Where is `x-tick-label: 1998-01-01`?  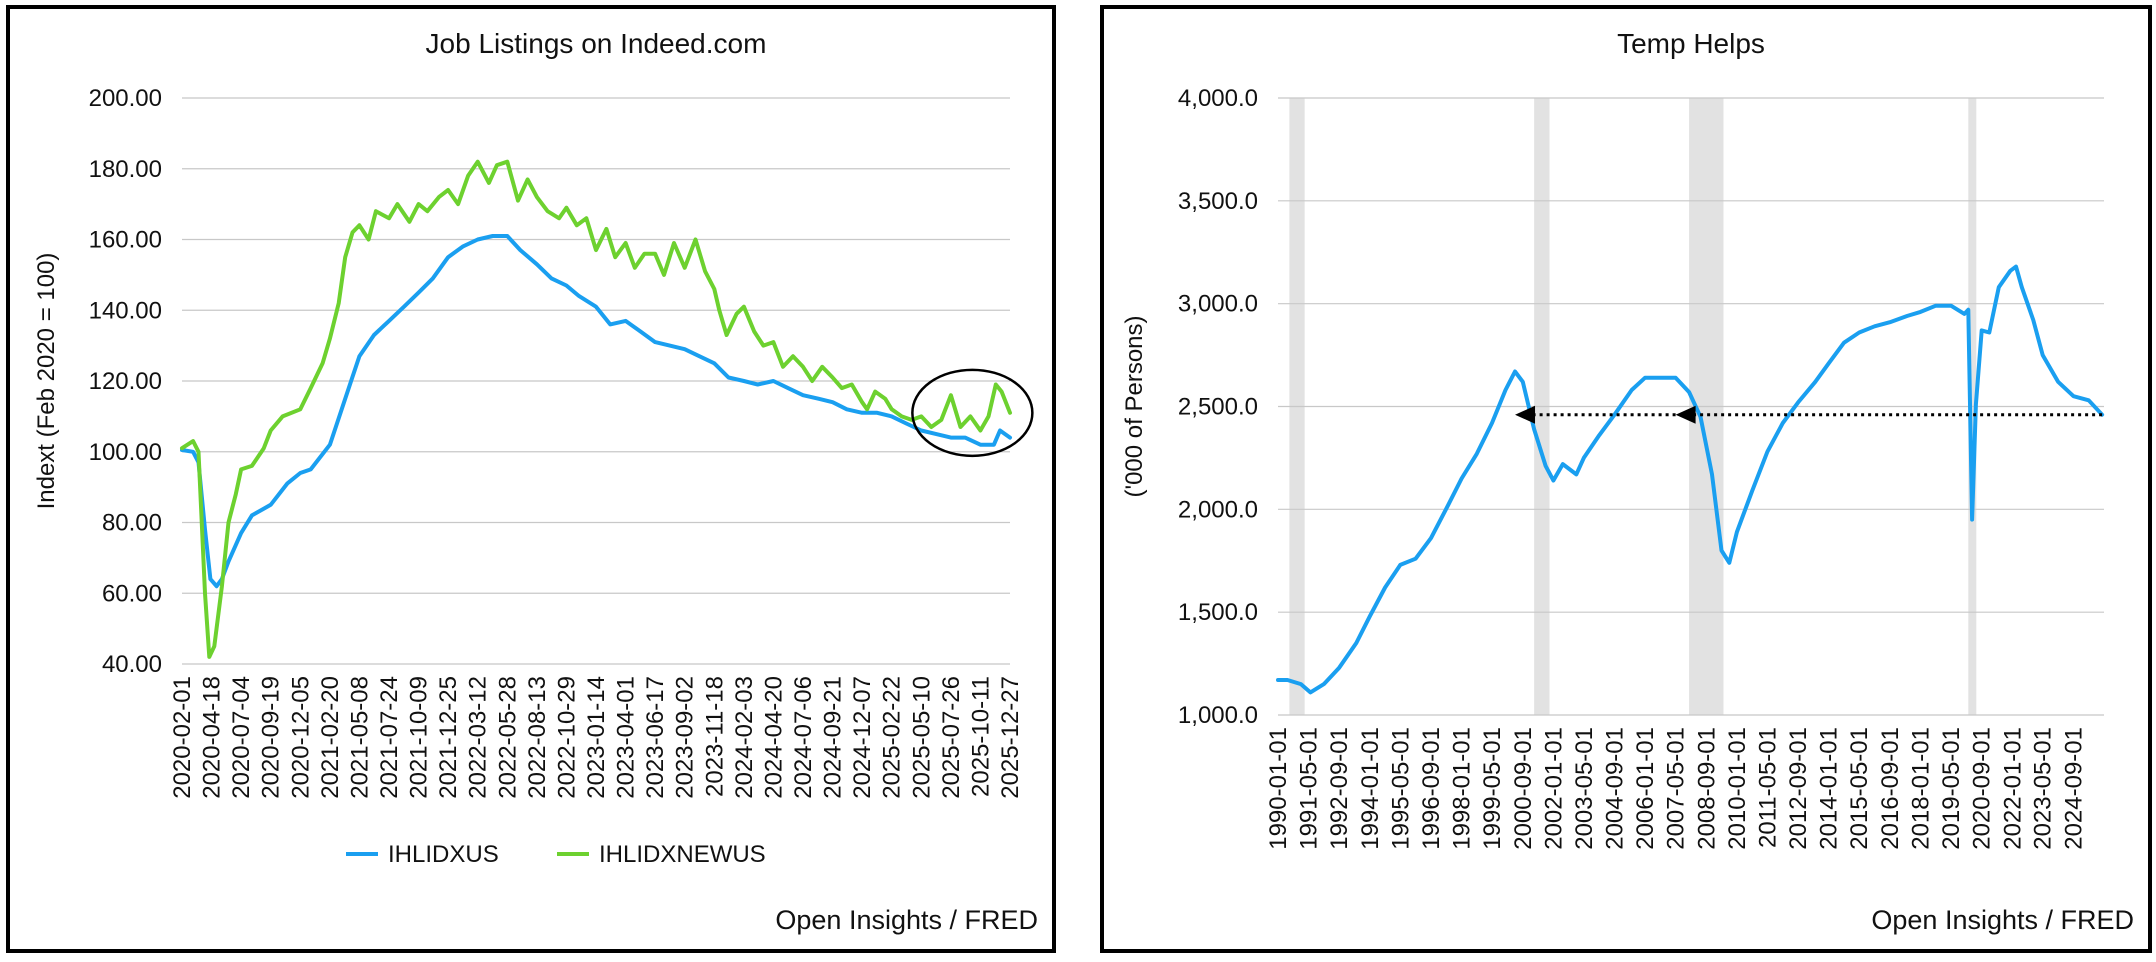 x-tick-label: 1998-01-01 is located at coordinates (1462, 788).